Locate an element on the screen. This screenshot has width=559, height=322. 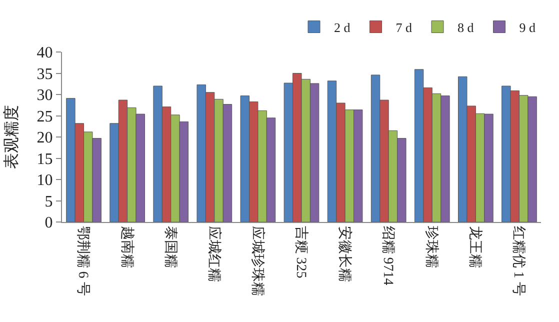
x-tick-label: 应城珍珠糯 is located at coordinates (257, 261).